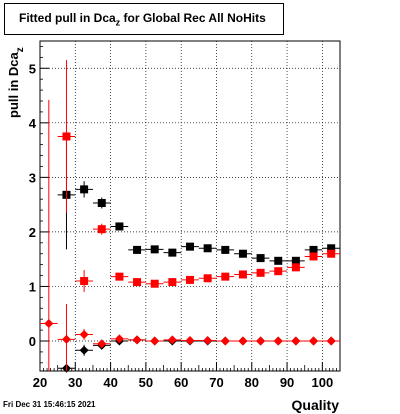  Describe the element at coordinates (316, 405) in the screenshot. I see `x-axis-label: Quality` at that location.